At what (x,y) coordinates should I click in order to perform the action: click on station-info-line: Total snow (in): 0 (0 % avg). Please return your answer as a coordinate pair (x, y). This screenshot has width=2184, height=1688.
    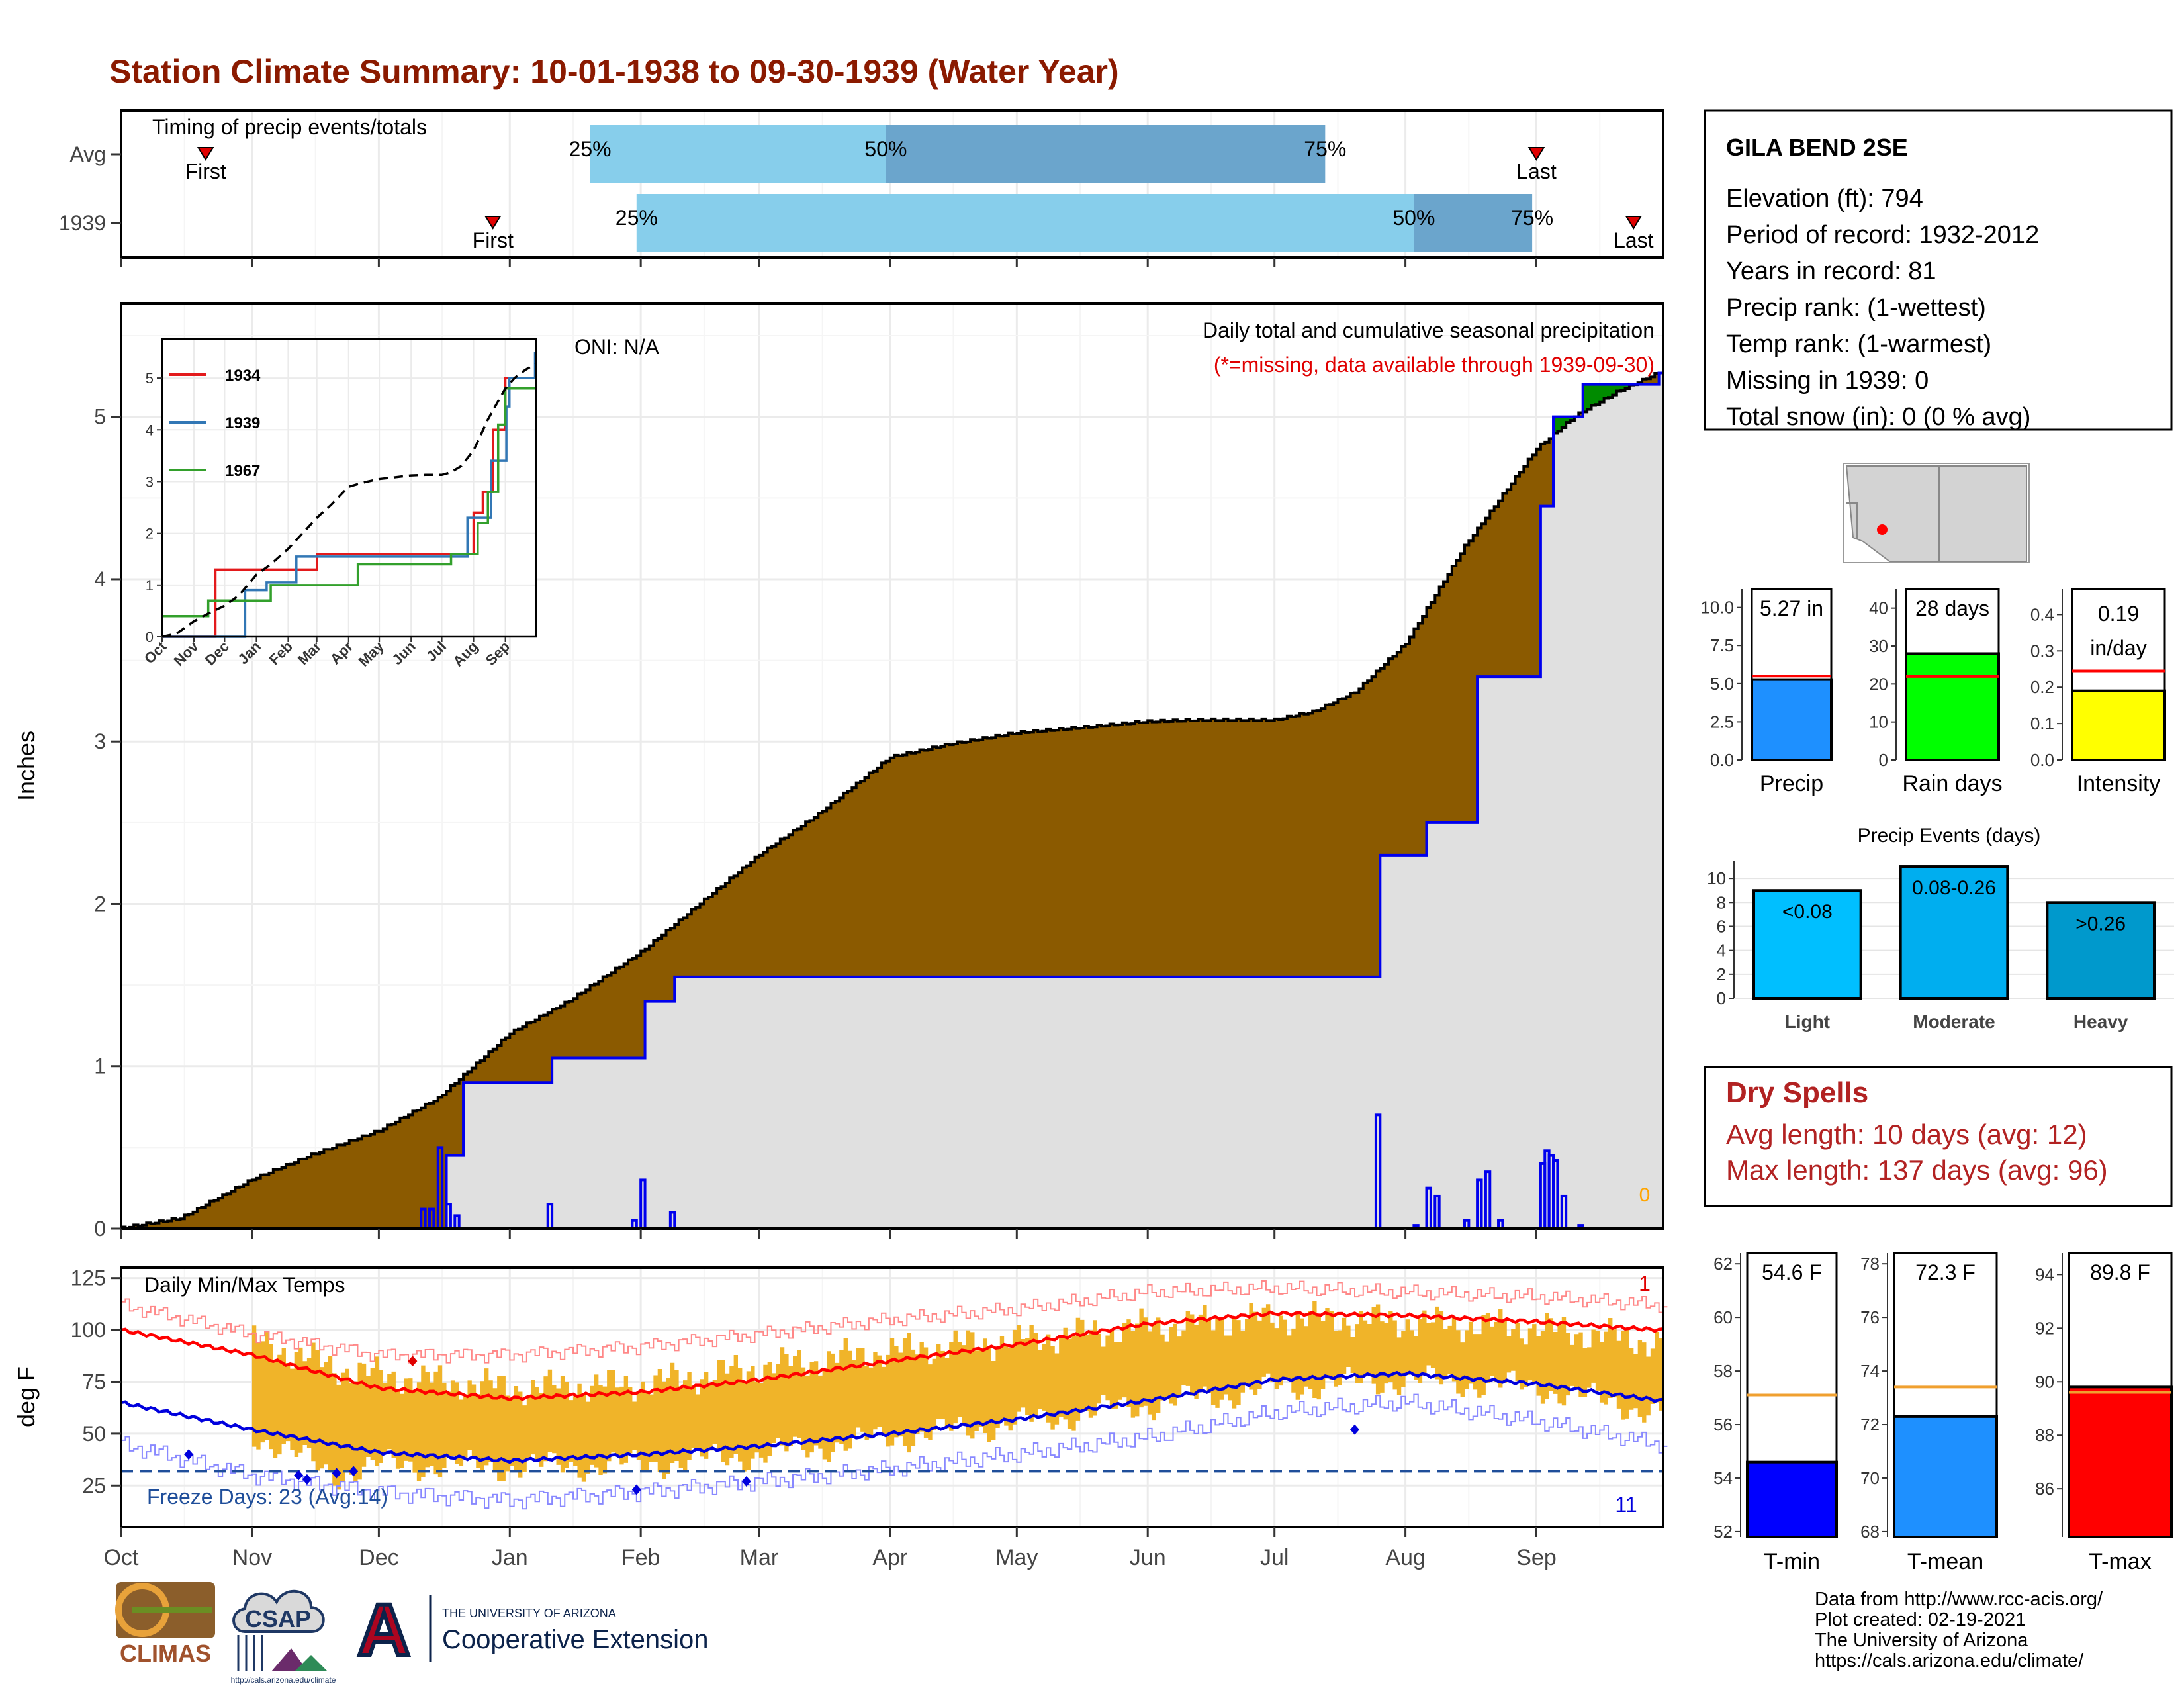
    Looking at the image, I should click on (1878, 417).